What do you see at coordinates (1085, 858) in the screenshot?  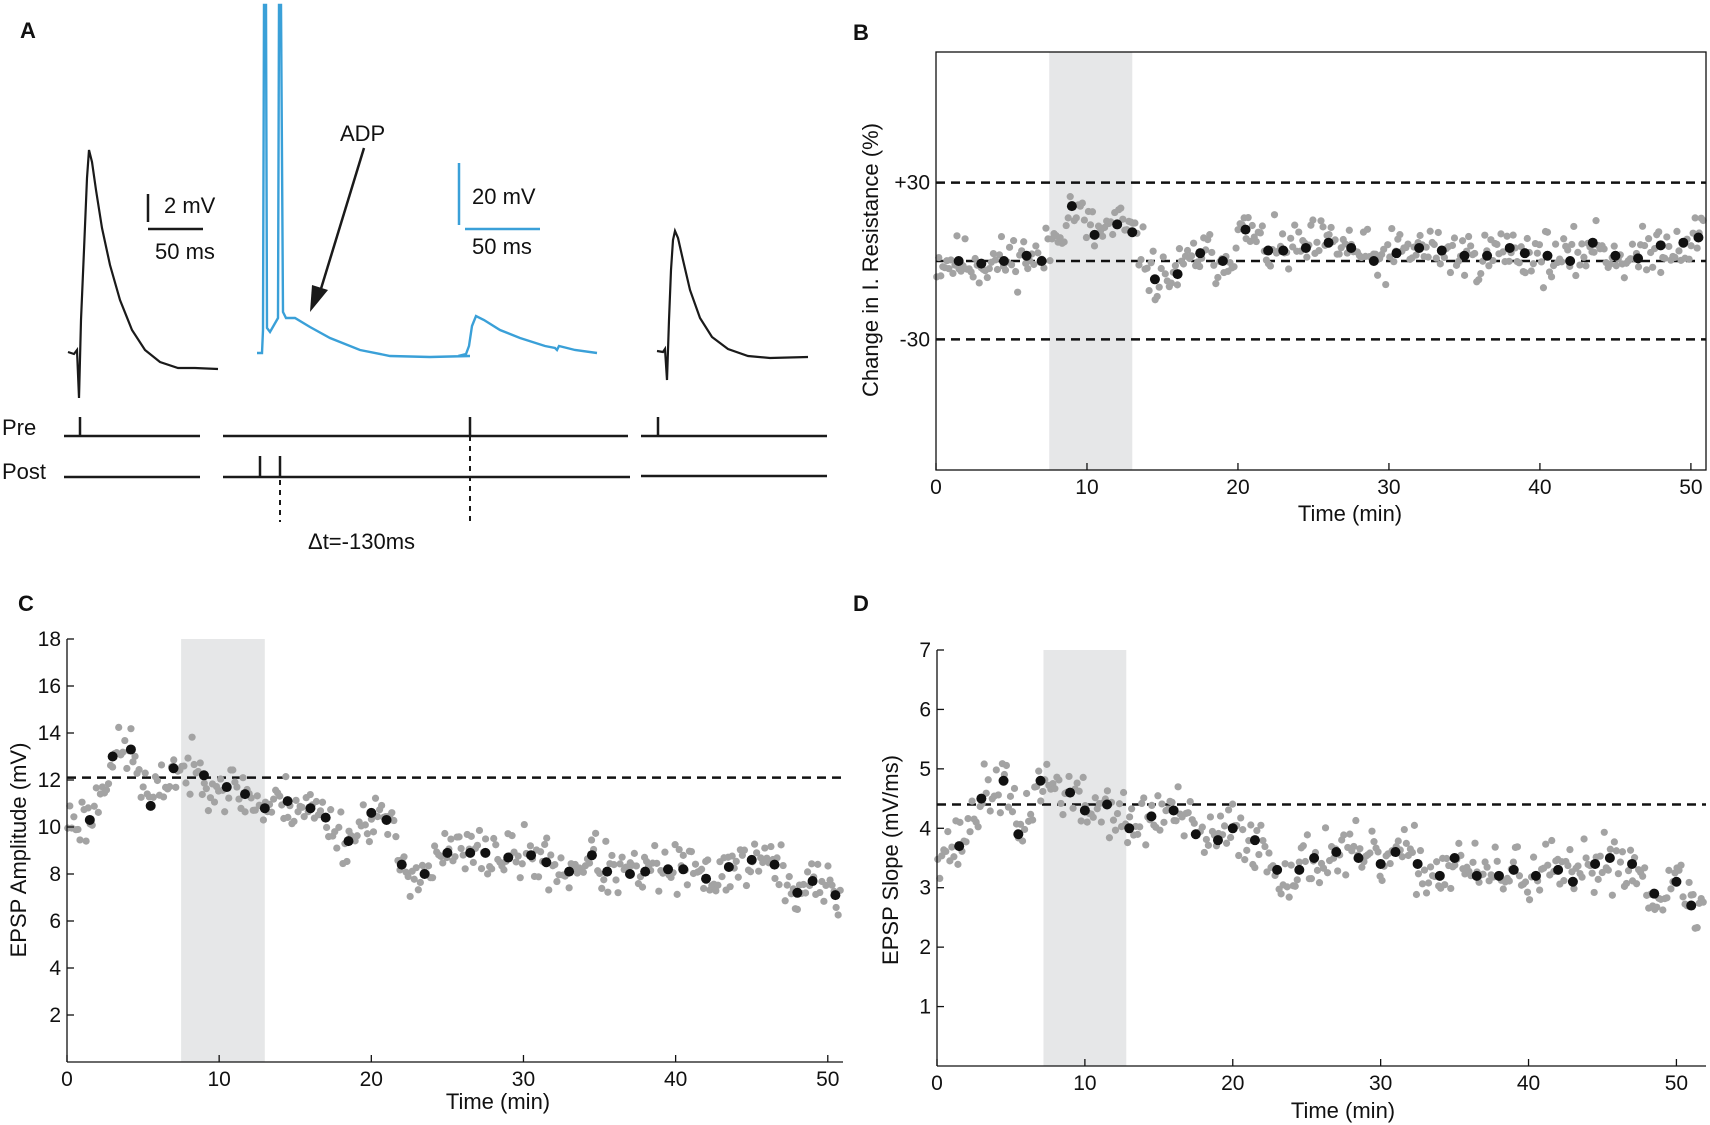 I see `stim-window-d` at bounding box center [1085, 858].